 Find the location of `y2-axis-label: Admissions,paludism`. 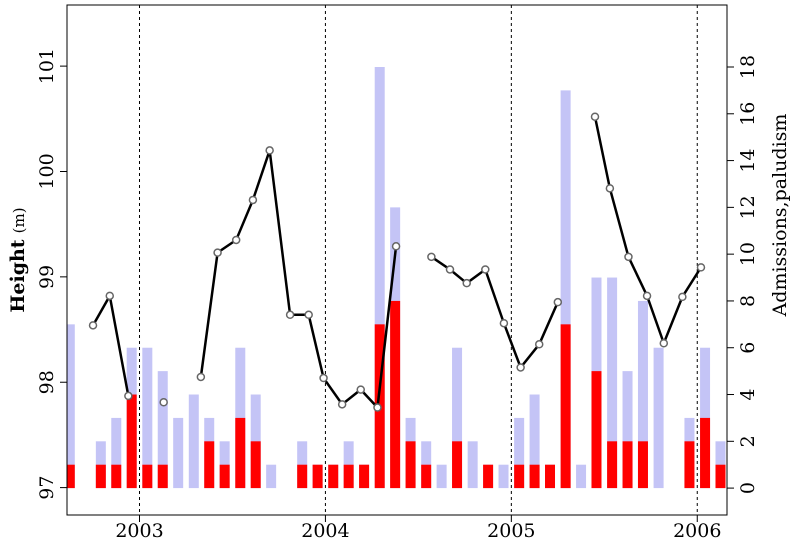

y2-axis-label: Admissions,paludism is located at coordinates (780, 216).